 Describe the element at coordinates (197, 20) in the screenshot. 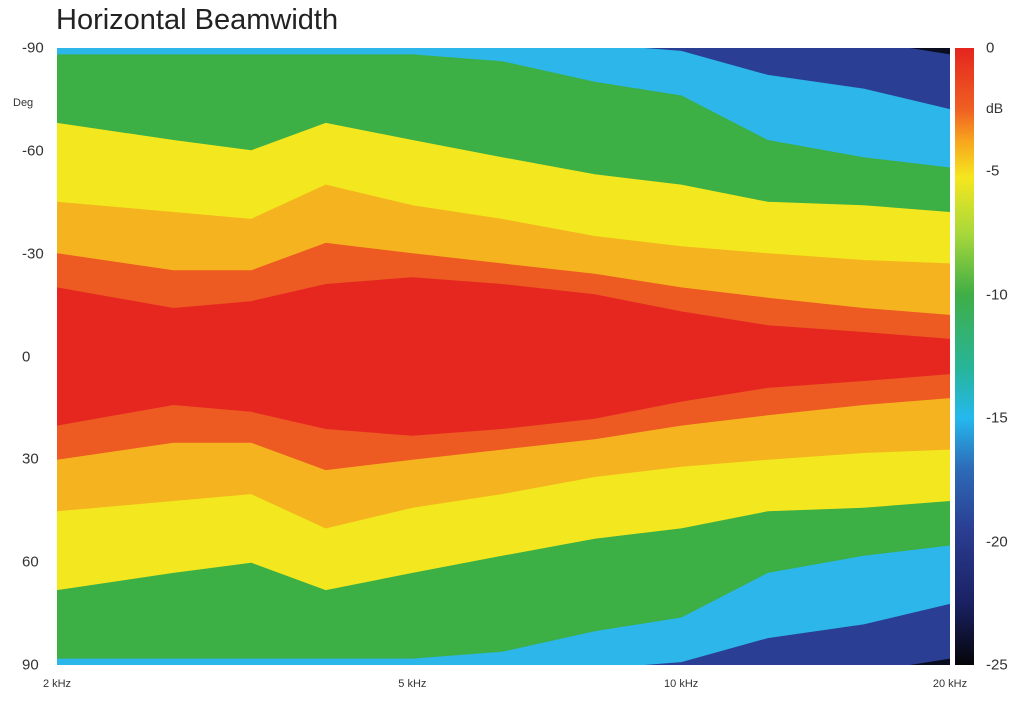

I see `chart-title: Horizontal Beamwidth` at that location.